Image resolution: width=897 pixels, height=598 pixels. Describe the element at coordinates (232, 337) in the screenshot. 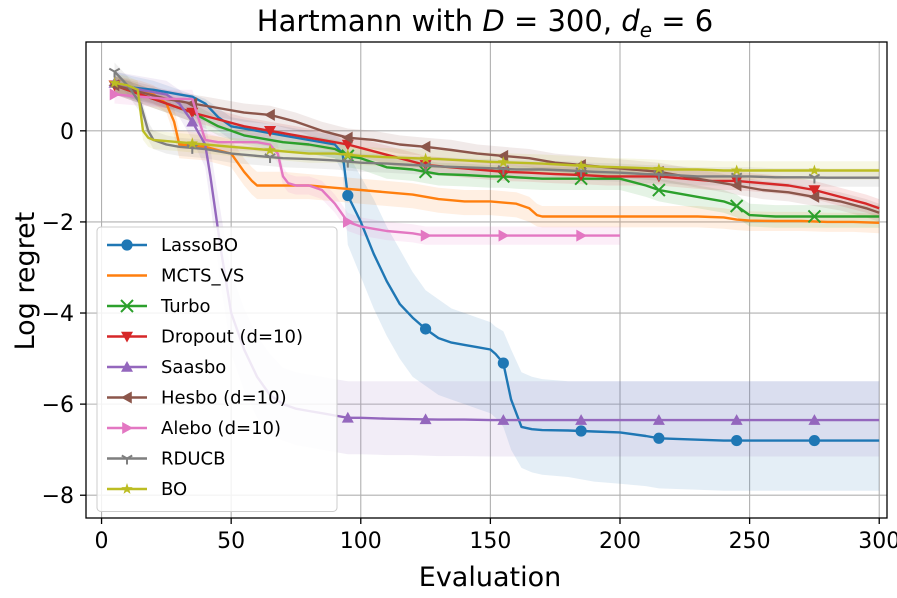

I see `legend-label-dropout-d-10: Dropout (d=10)` at that location.